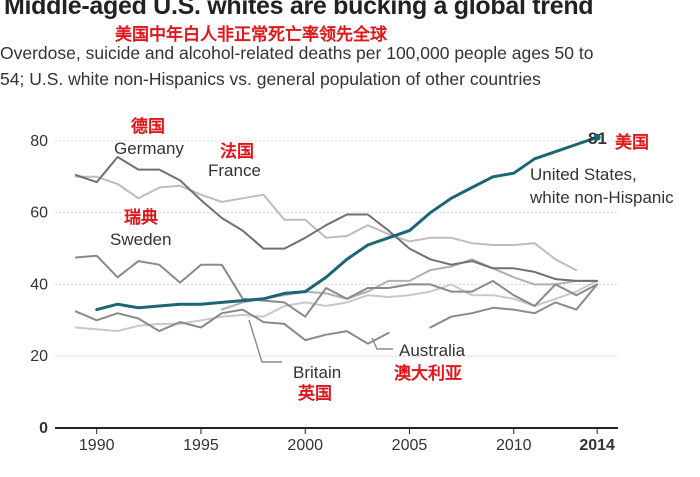 Image resolution: width=700 pixels, height=477 pixels. What do you see at coordinates (97, 445) in the screenshot?
I see `x-tick-label: 1990` at bounding box center [97, 445].